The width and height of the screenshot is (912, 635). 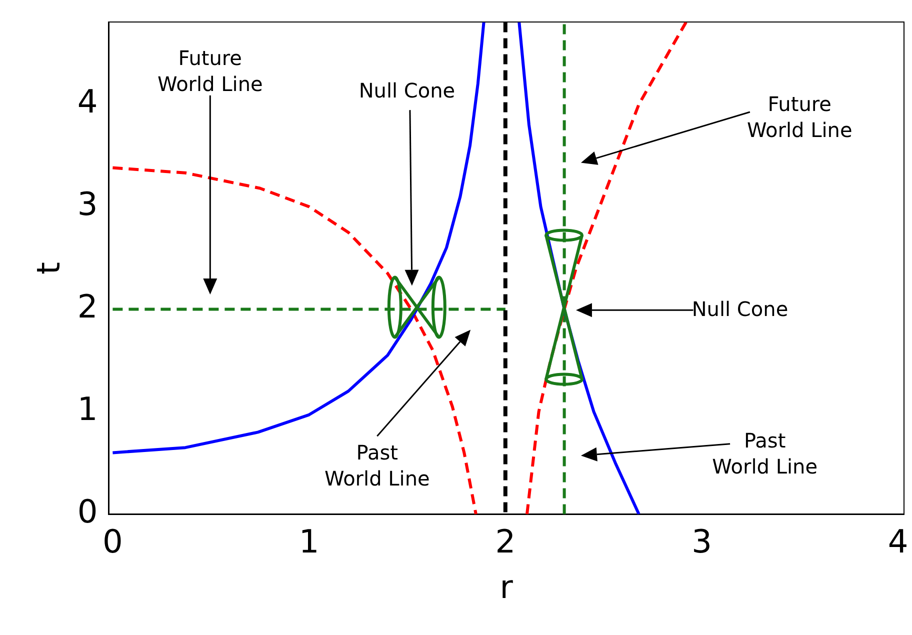 What do you see at coordinates (505, 541) in the screenshot?
I see `x-tick-label: 2` at bounding box center [505, 541].